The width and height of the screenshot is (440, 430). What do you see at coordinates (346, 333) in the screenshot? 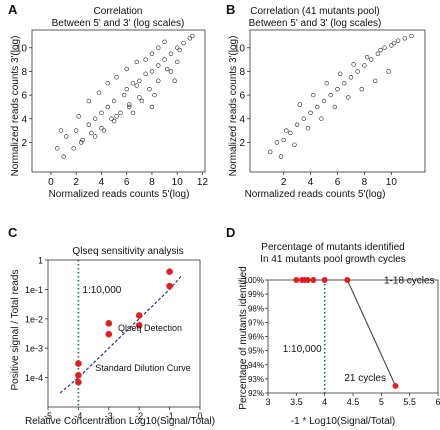
I see `series-line` at bounding box center [346, 333].